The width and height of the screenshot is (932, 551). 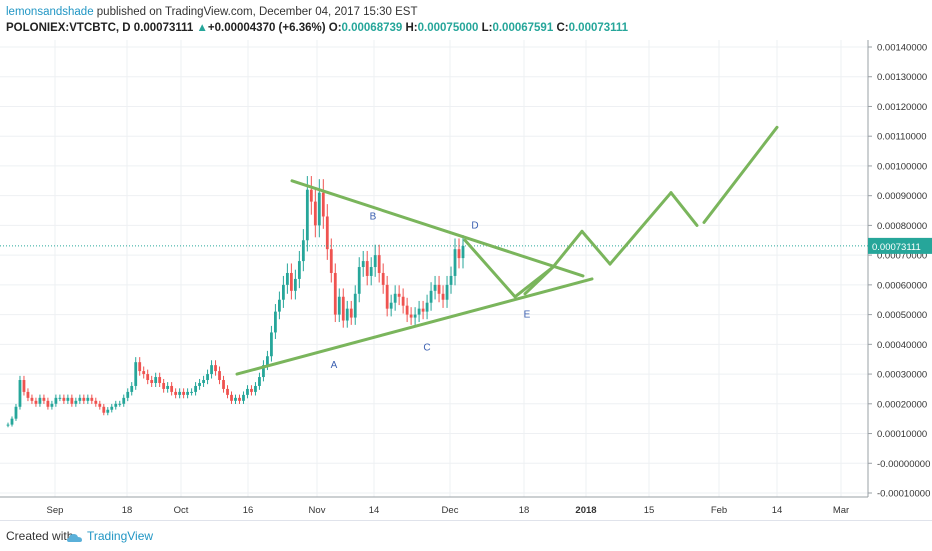 I want to click on author-link: lemonsandshade, so click(x=50, y=12).